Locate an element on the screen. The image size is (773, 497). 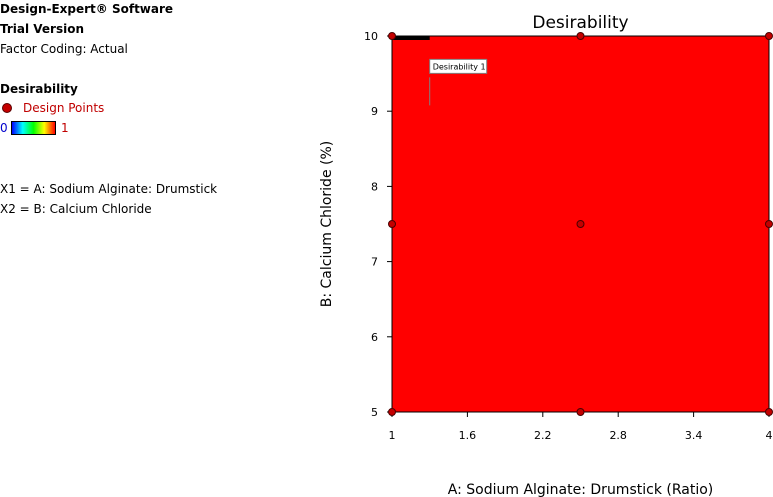
software-name: Design-Expert® Software is located at coordinates (87, 9).